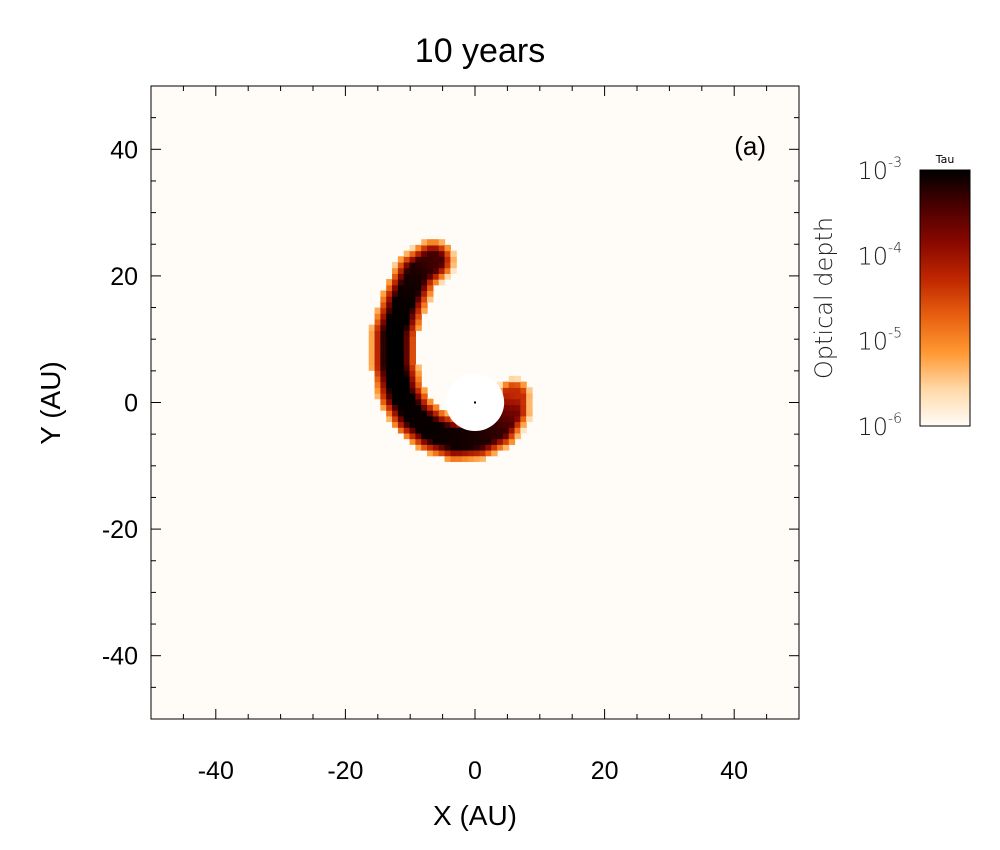  What do you see at coordinates (120, 530) in the screenshot?
I see `y-tick-label: -20` at bounding box center [120, 530].